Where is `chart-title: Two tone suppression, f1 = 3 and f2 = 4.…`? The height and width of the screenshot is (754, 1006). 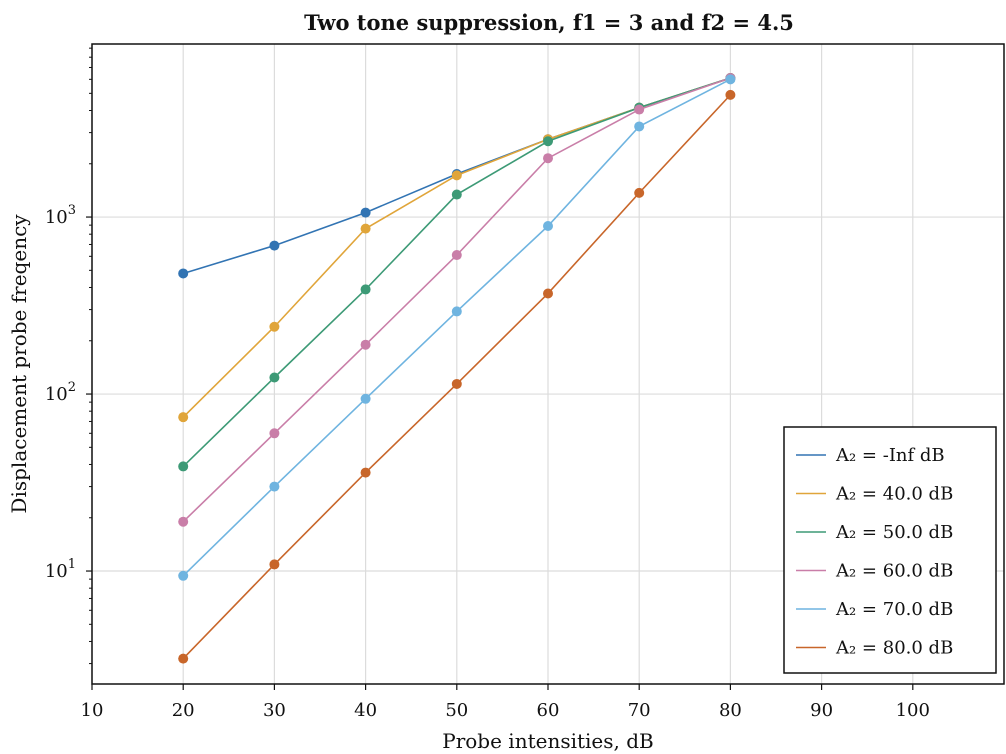 chart-title: Two tone suppression, f1 = 3 and f2 = 4.… is located at coordinates (549, 22).